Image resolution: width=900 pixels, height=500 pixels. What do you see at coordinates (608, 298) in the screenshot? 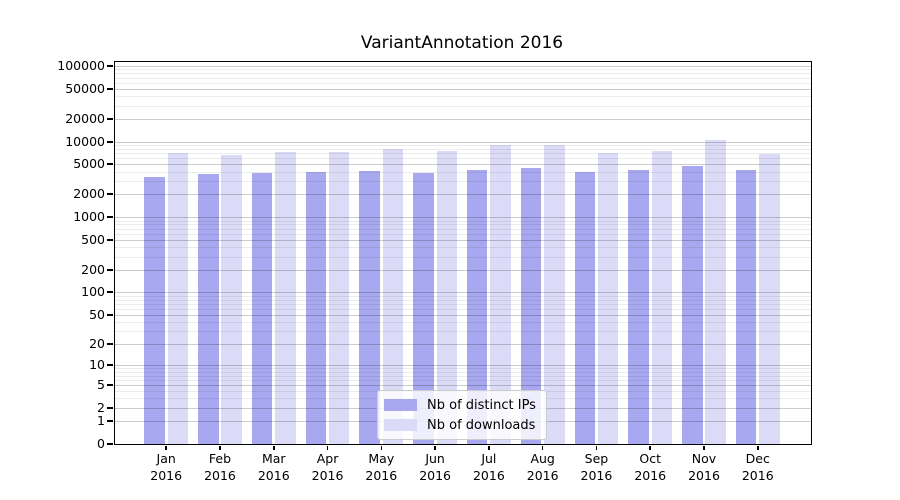
I see `bar-sep-downloads` at bounding box center [608, 298].